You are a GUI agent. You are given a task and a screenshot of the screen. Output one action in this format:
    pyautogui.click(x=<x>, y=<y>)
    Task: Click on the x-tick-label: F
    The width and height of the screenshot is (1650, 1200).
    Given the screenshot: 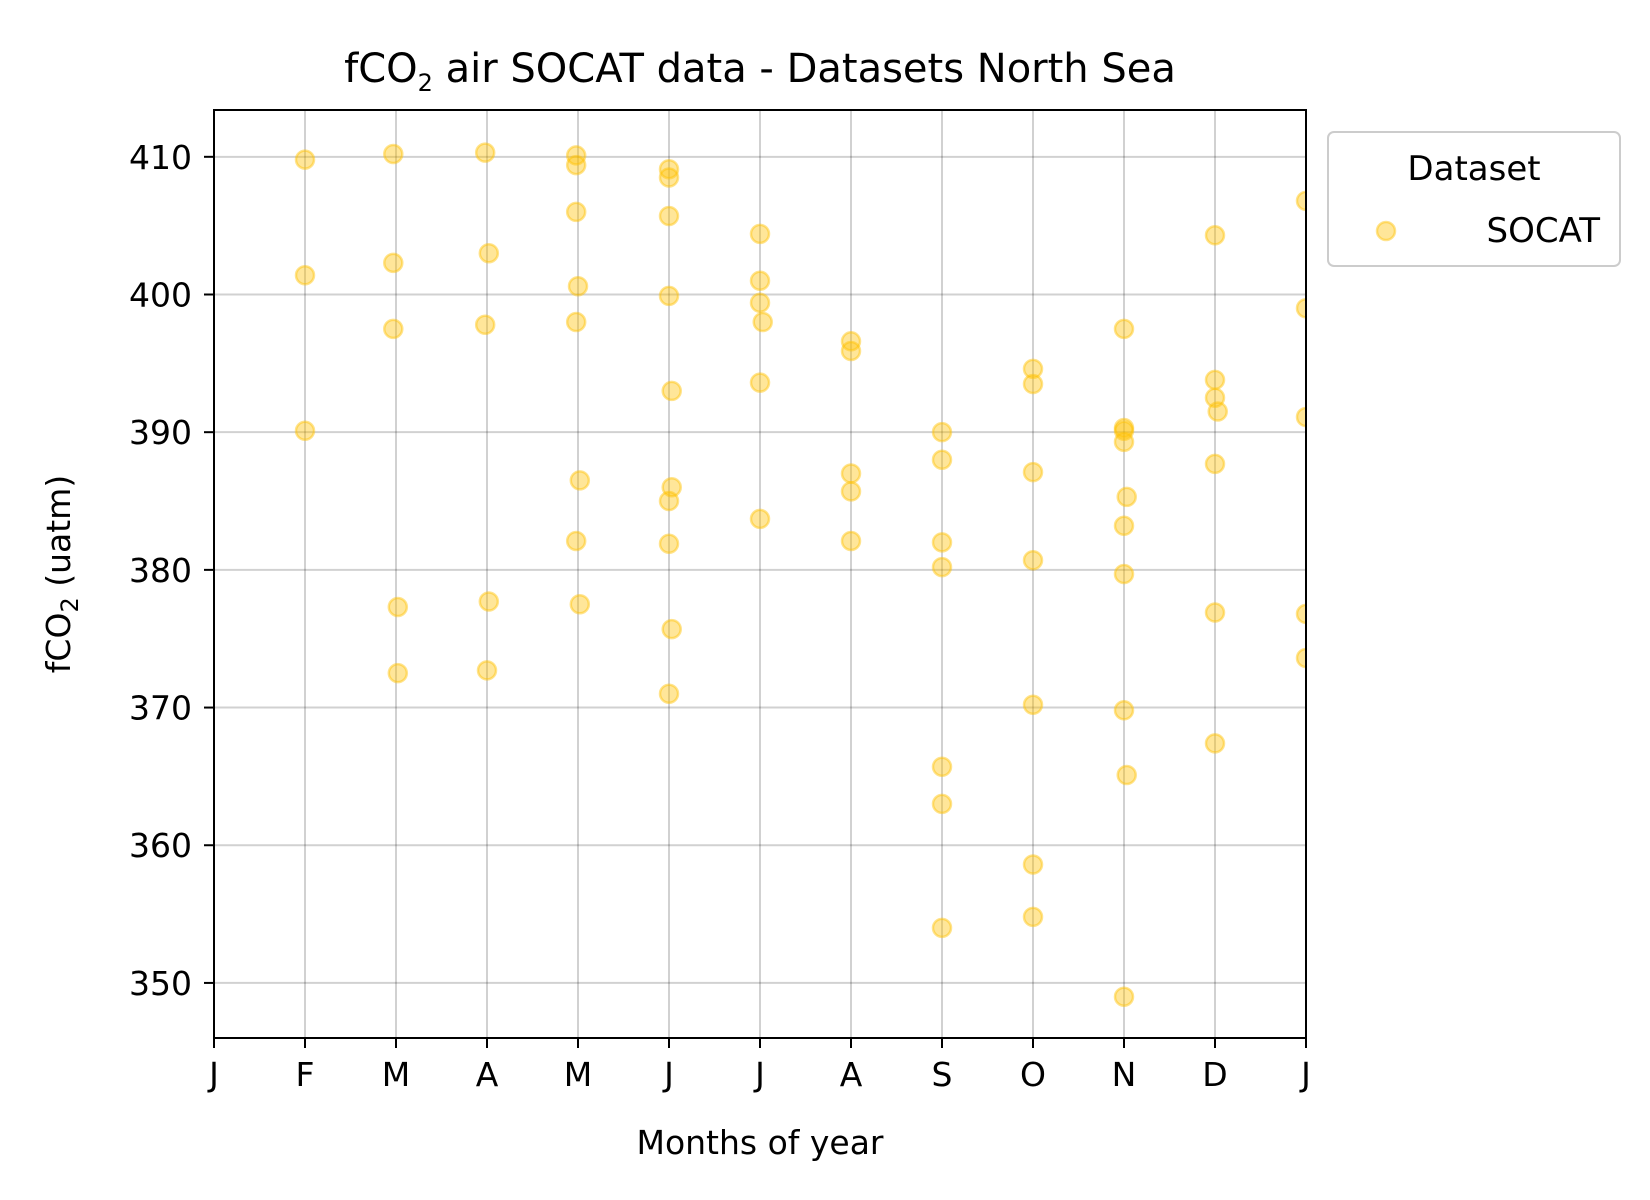 What is the action you would take?
    pyautogui.click(x=305, y=1074)
    